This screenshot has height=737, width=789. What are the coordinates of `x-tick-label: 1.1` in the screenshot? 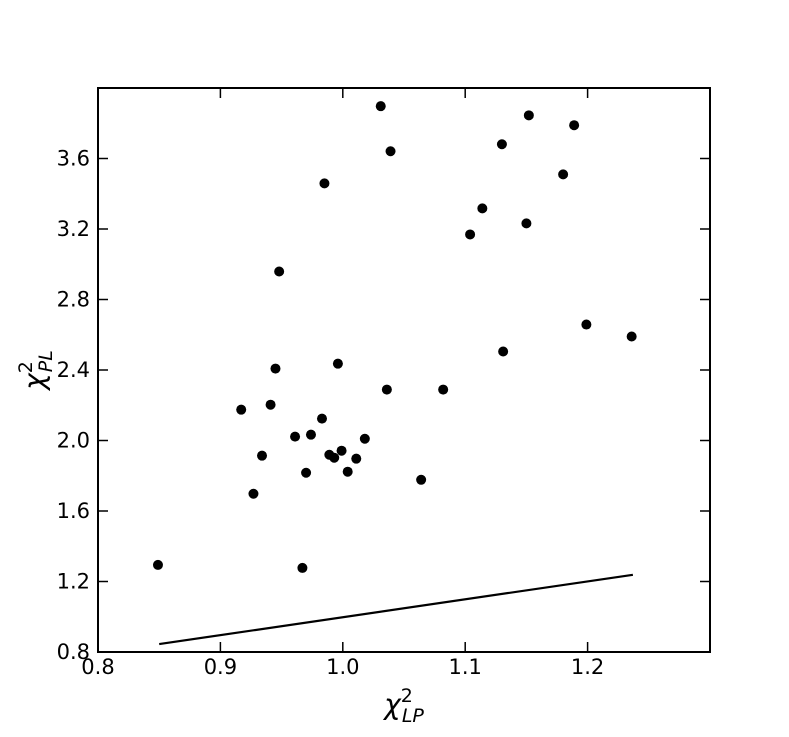 It's located at (464, 667).